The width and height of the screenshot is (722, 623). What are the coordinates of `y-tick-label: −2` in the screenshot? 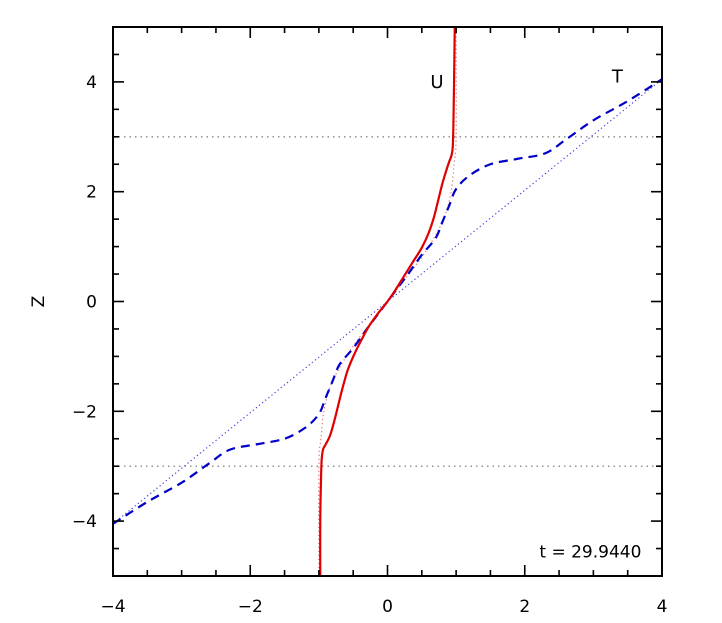 It's located at (84, 412).